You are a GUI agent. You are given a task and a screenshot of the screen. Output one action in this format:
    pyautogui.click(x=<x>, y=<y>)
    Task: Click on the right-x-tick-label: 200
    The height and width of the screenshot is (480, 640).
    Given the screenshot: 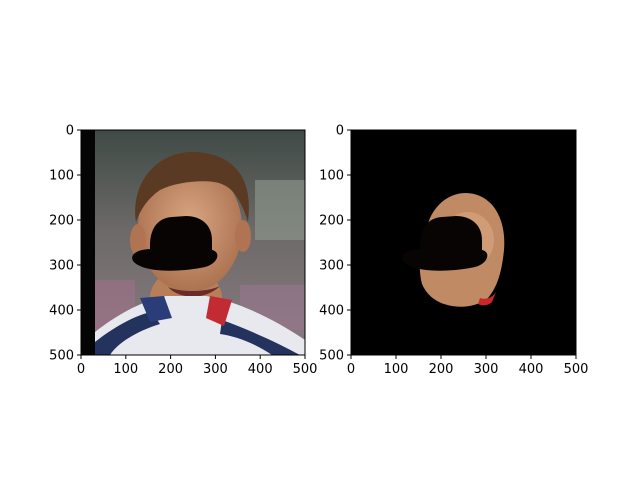 What is the action you would take?
    pyautogui.click(x=441, y=369)
    